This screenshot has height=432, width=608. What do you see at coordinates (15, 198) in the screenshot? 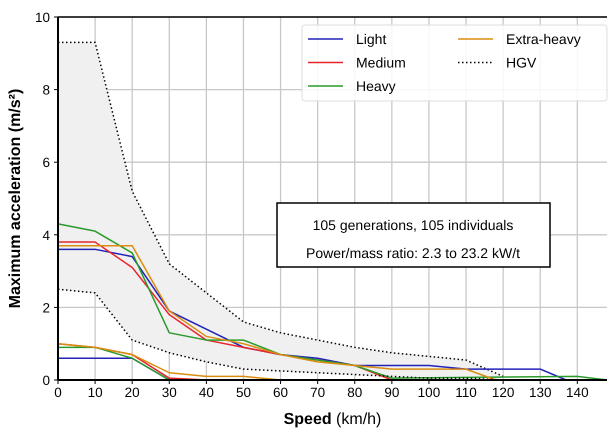
I see `y-axis-title: Maximum acceleration (m/s²)` at bounding box center [15, 198].